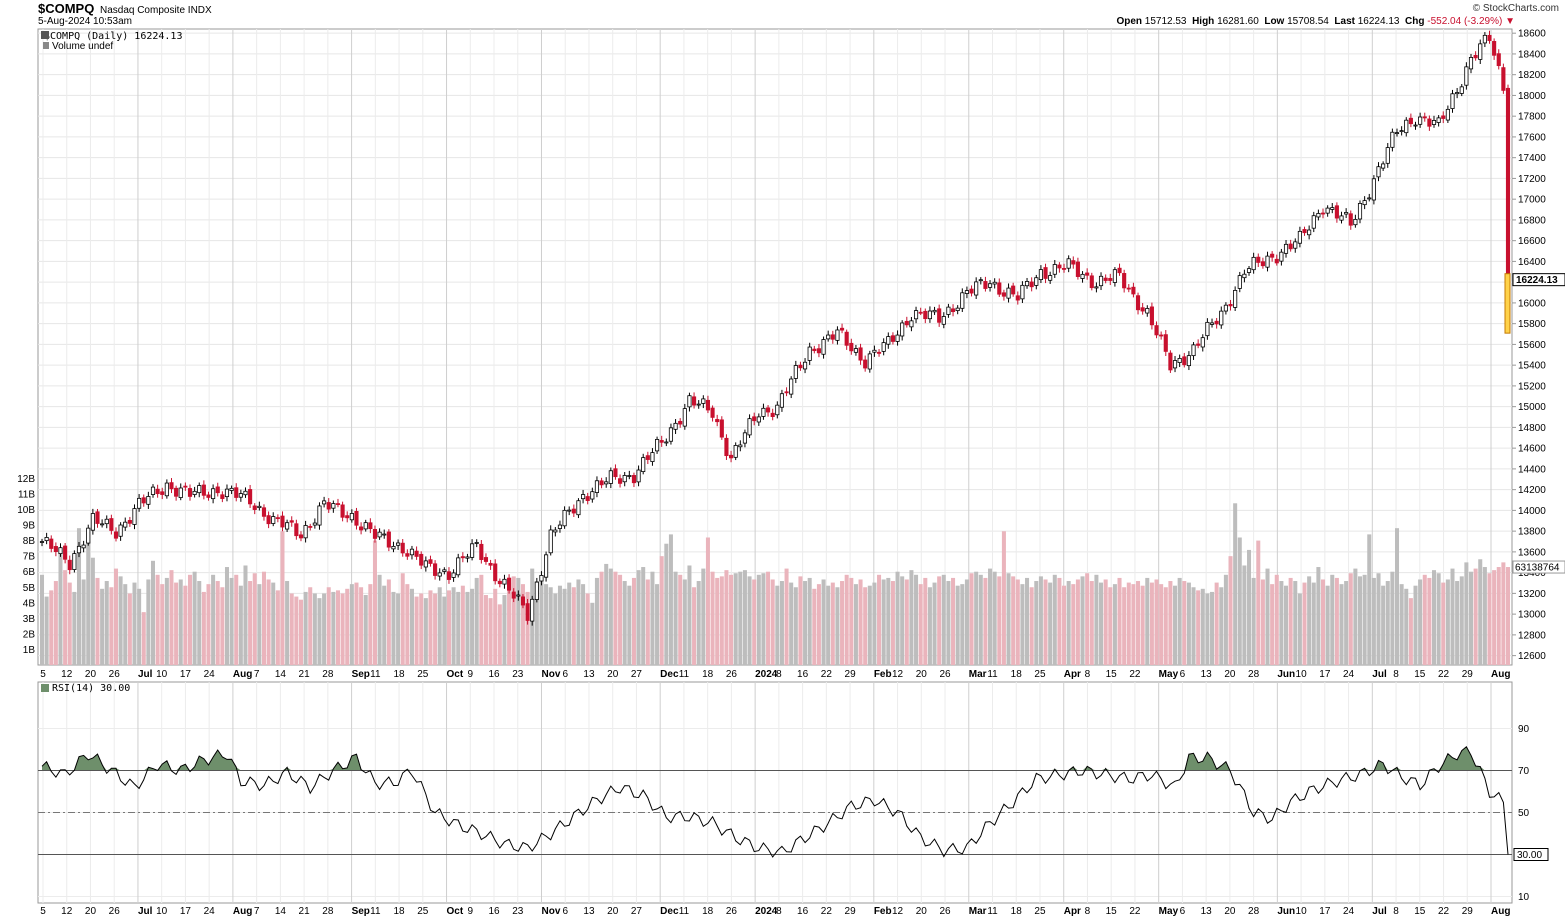 This screenshot has height=919, width=1565. What do you see at coordinates (1379, 911) in the screenshot?
I see `rsi-date-tick-label: Jul` at bounding box center [1379, 911].